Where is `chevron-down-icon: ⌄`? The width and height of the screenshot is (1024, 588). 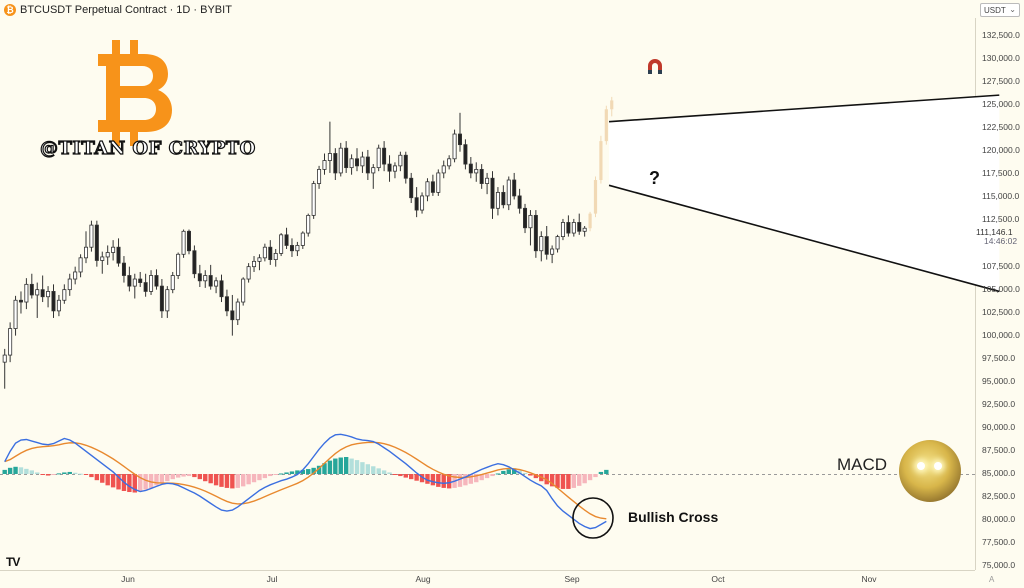
chevron-down-icon: ⌄ is located at coordinates (1012, 9).